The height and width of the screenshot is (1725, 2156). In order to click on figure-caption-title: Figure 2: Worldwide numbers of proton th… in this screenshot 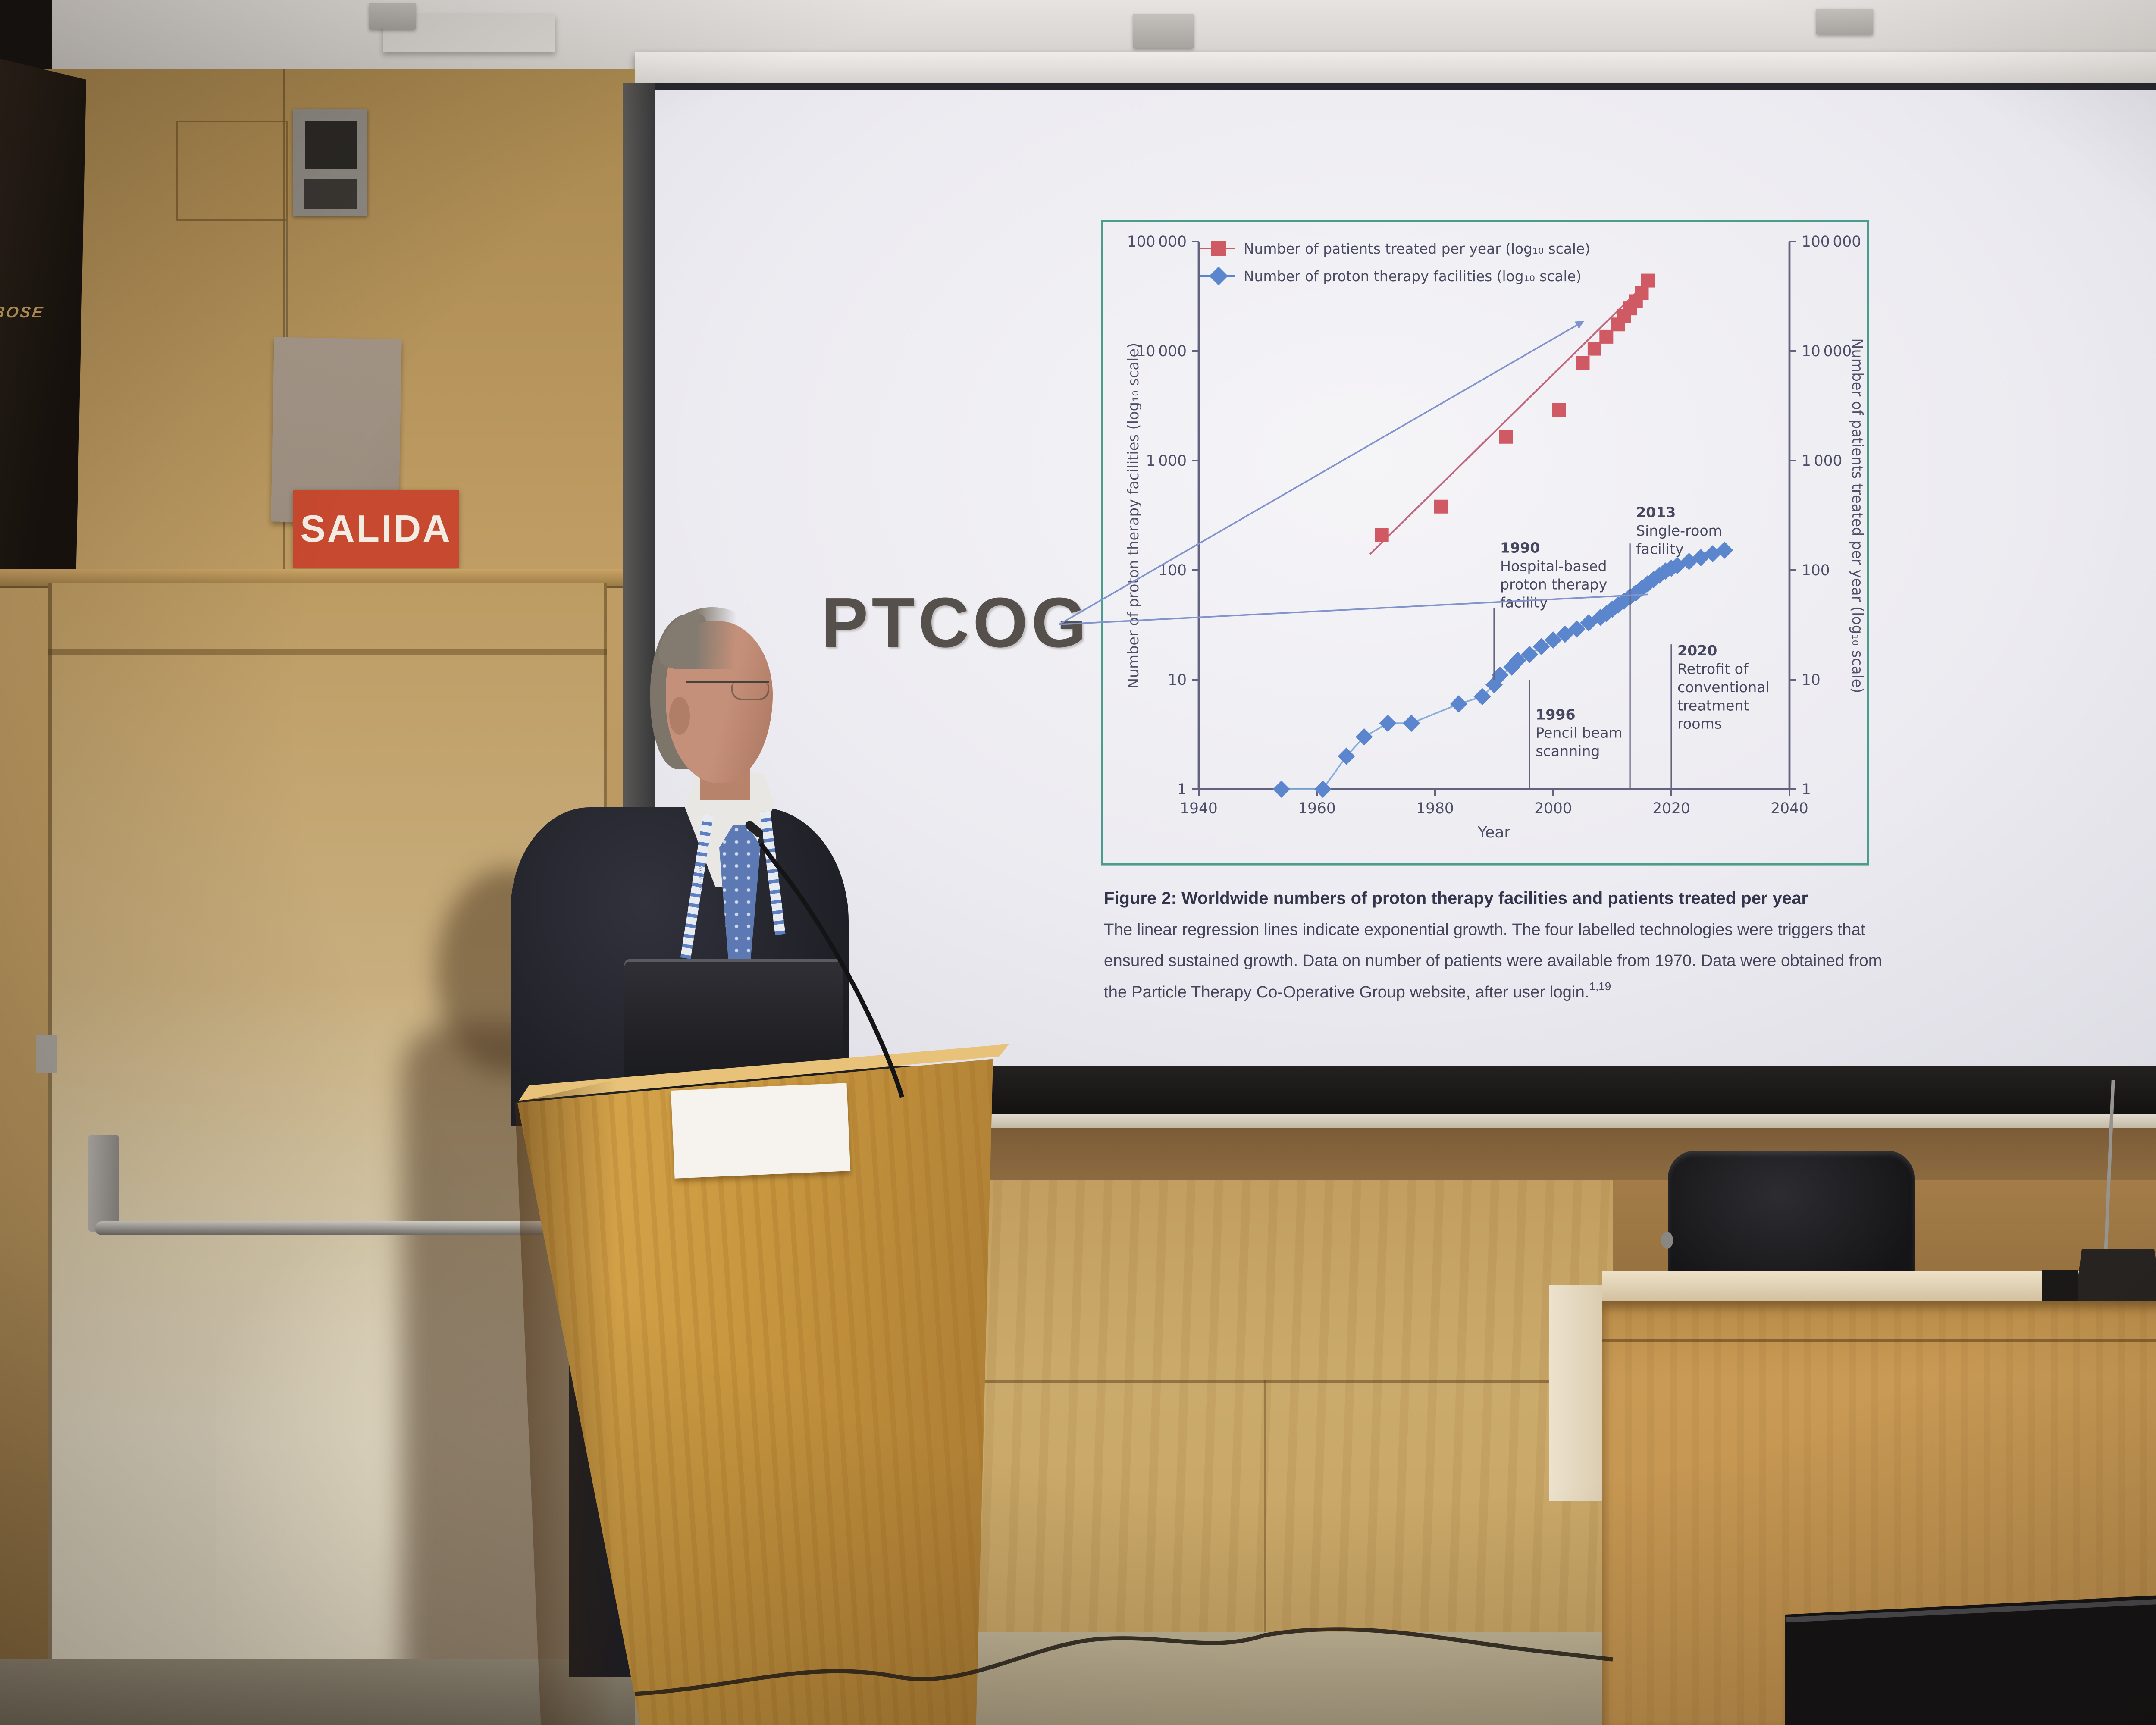, I will do `click(1456, 900)`.